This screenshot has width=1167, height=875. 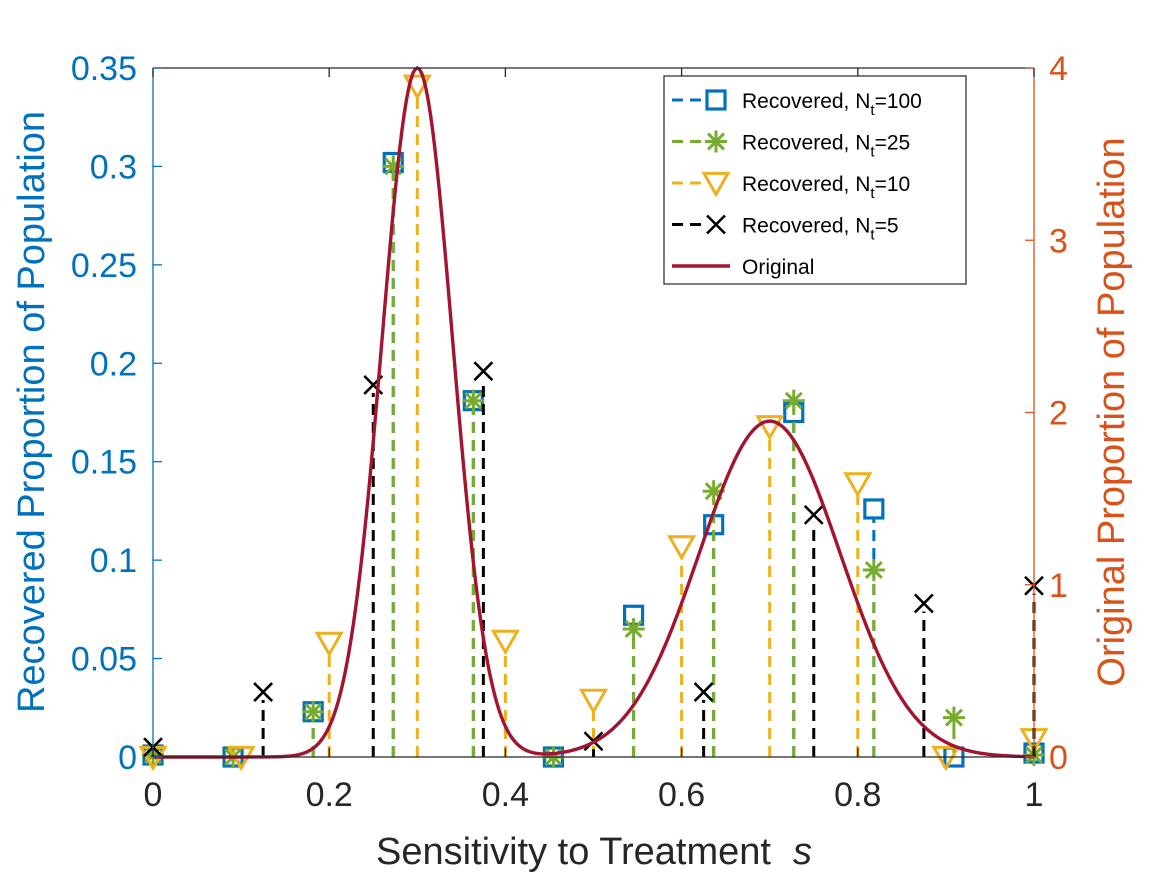 What do you see at coordinates (153, 795) in the screenshot?
I see `x-tick-label-0: 0` at bounding box center [153, 795].